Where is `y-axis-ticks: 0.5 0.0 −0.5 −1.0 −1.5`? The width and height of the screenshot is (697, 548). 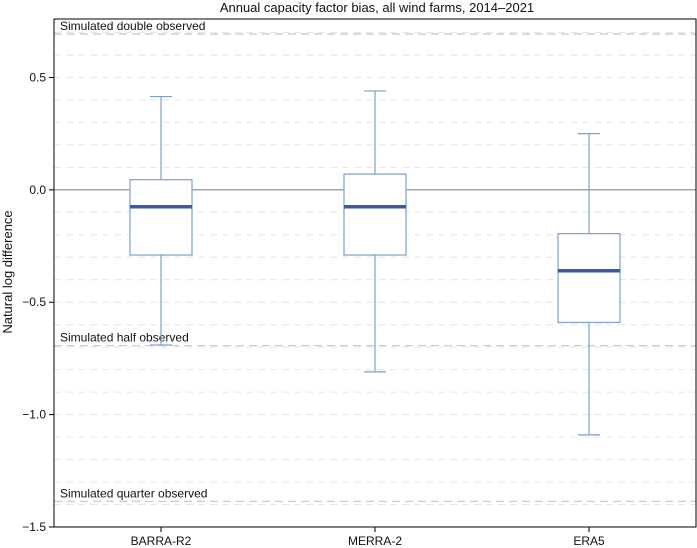
y-axis-ticks: 0.5 0.0 −0.5 −1.0 −1.5 is located at coordinates (38, 302).